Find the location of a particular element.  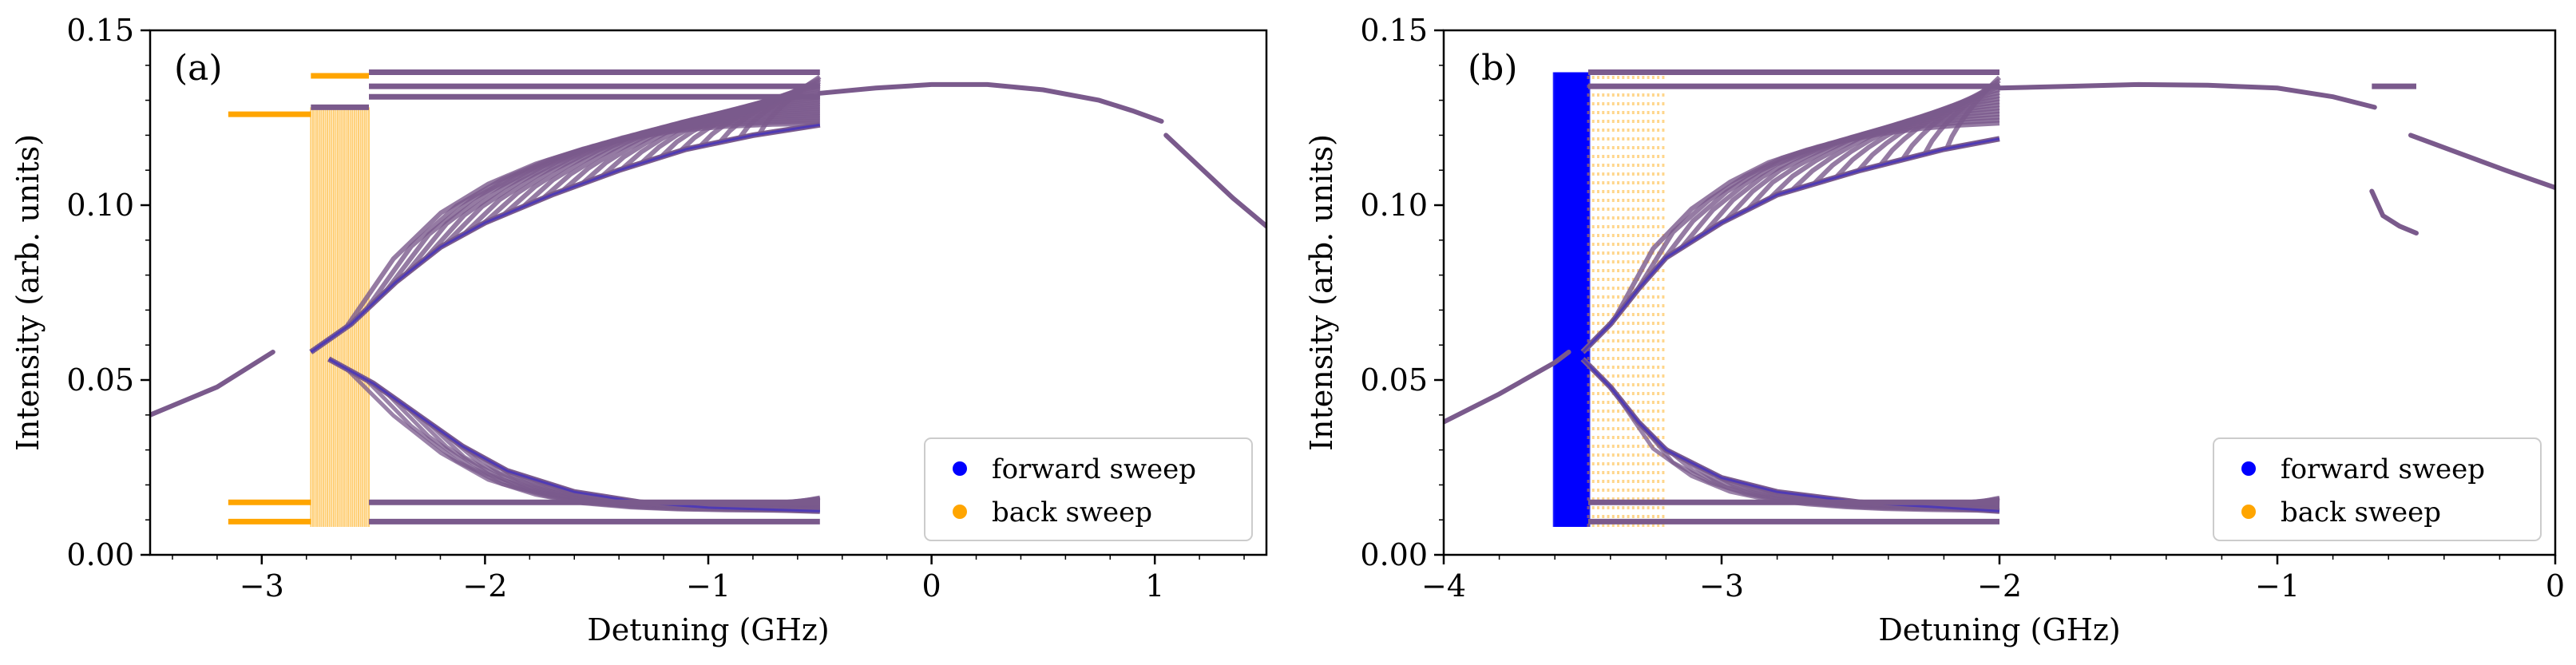

panel-label: (b) is located at coordinates (1493, 68).